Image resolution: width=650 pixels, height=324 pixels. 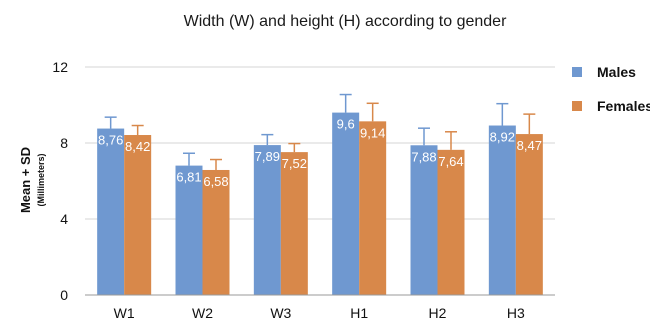 What do you see at coordinates (267, 156) in the screenshot?
I see `data-label: 7,89` at bounding box center [267, 156].